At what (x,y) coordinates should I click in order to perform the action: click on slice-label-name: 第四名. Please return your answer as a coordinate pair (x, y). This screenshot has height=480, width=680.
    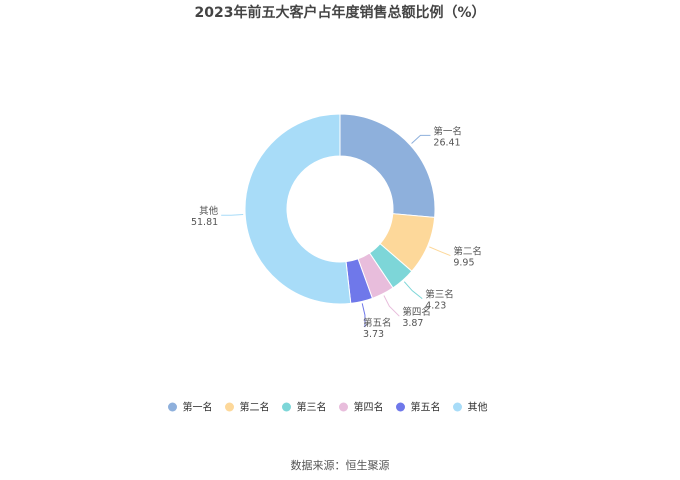
    Looking at the image, I should click on (416, 312).